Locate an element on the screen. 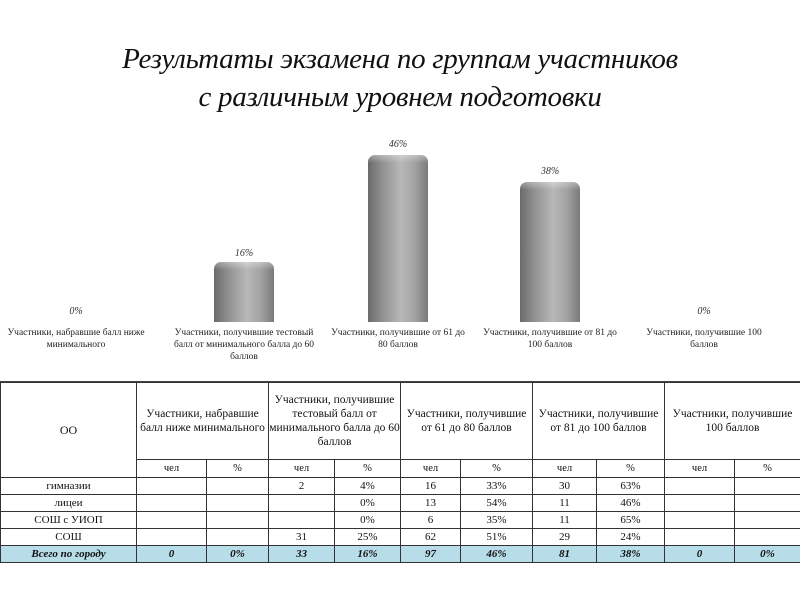 This screenshot has width=800, height=600. table-cell: 33% is located at coordinates (497, 486).